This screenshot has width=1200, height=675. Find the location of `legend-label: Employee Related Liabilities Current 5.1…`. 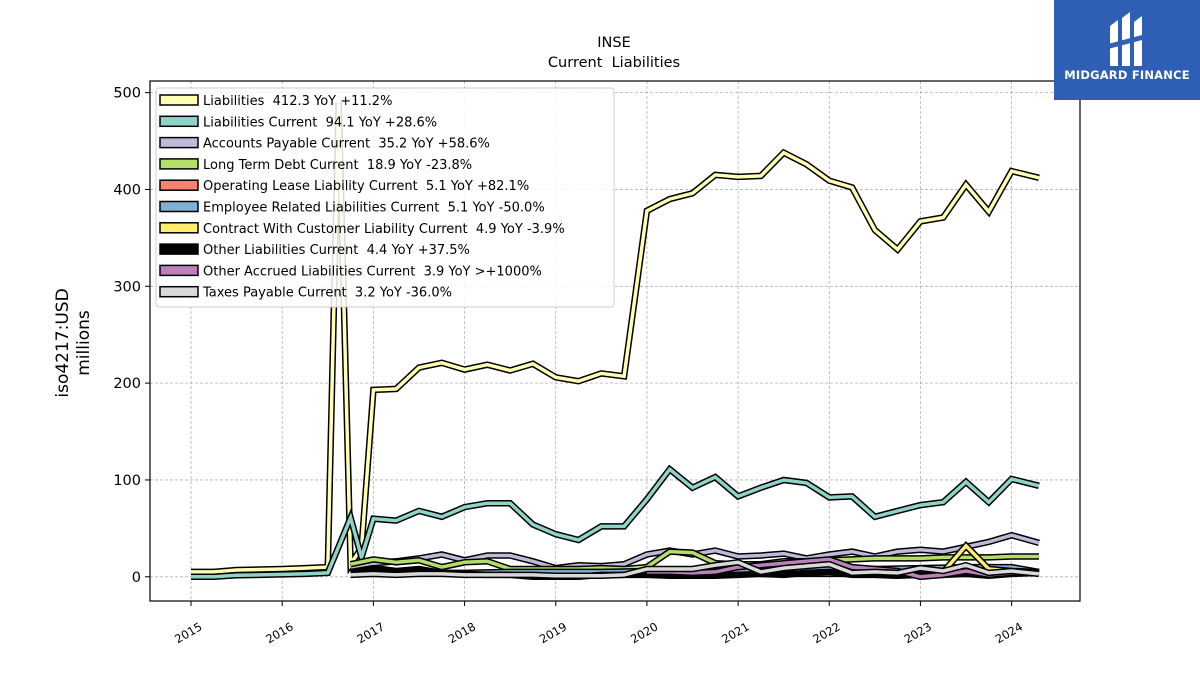

legend-label: Employee Related Liabilities Current 5.1… is located at coordinates (374, 208).